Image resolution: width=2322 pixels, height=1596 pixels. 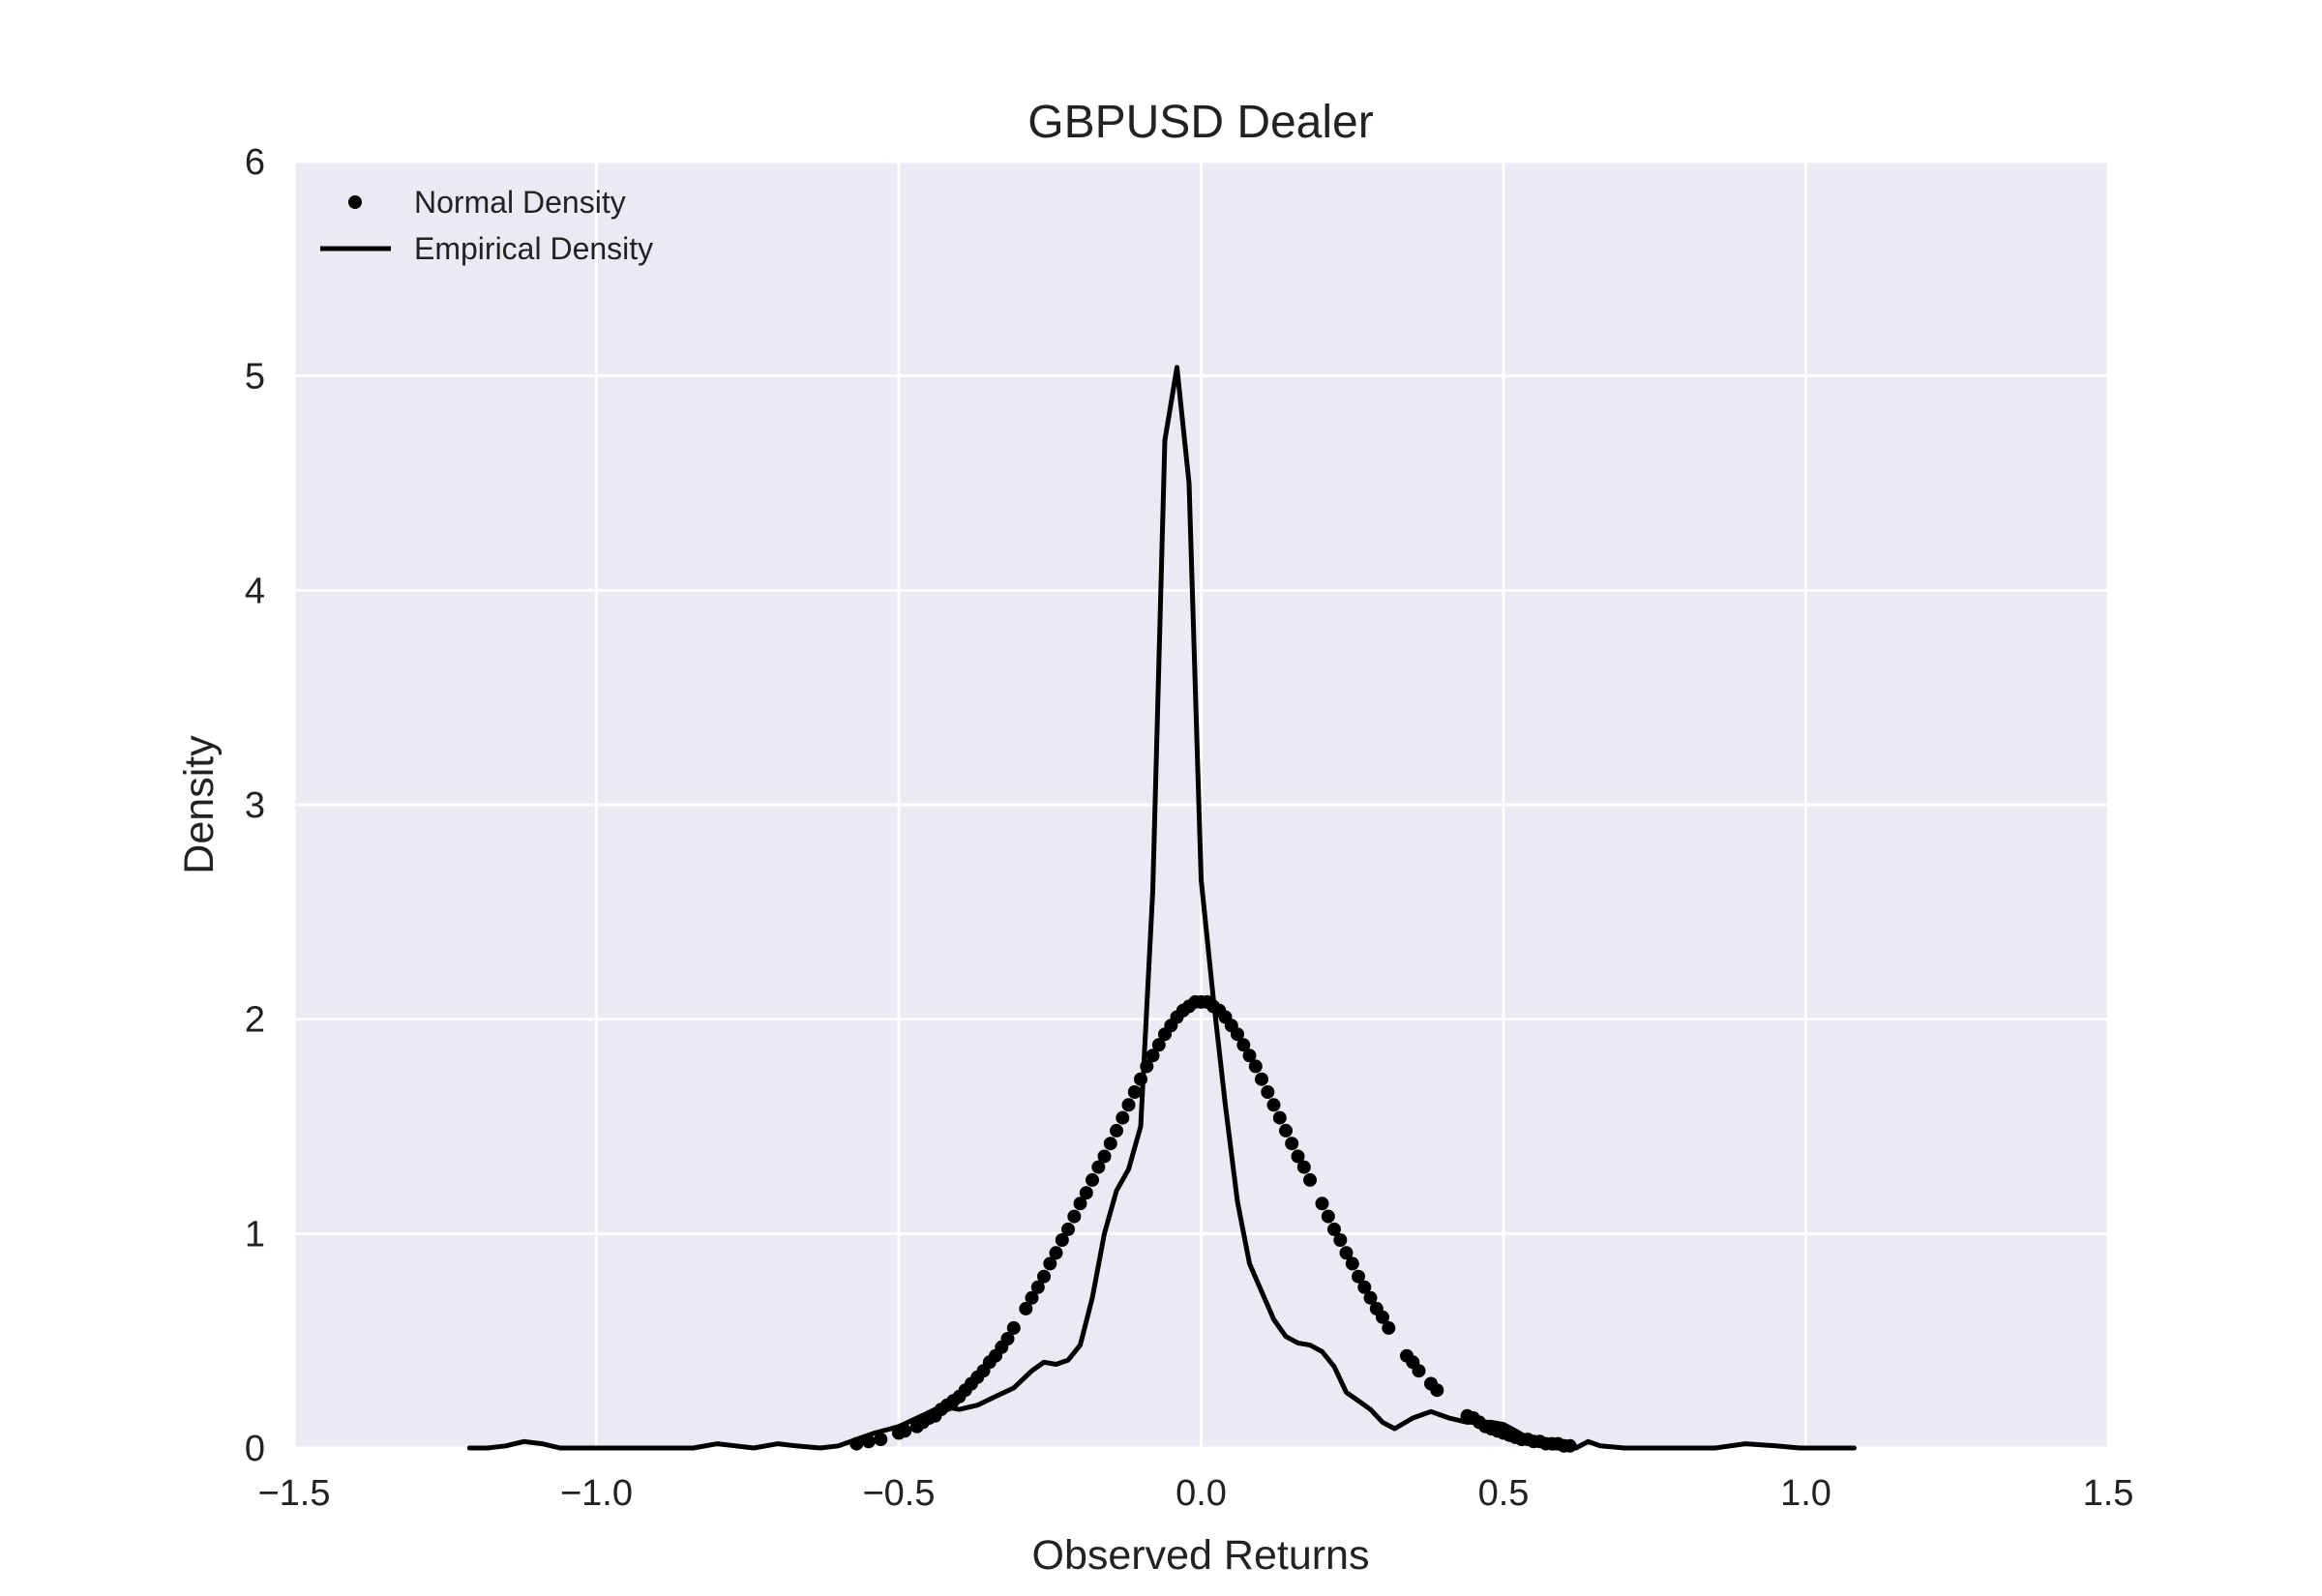 What do you see at coordinates (1201, 1555) in the screenshot?
I see `x-axis-label: Observed Returns` at bounding box center [1201, 1555].